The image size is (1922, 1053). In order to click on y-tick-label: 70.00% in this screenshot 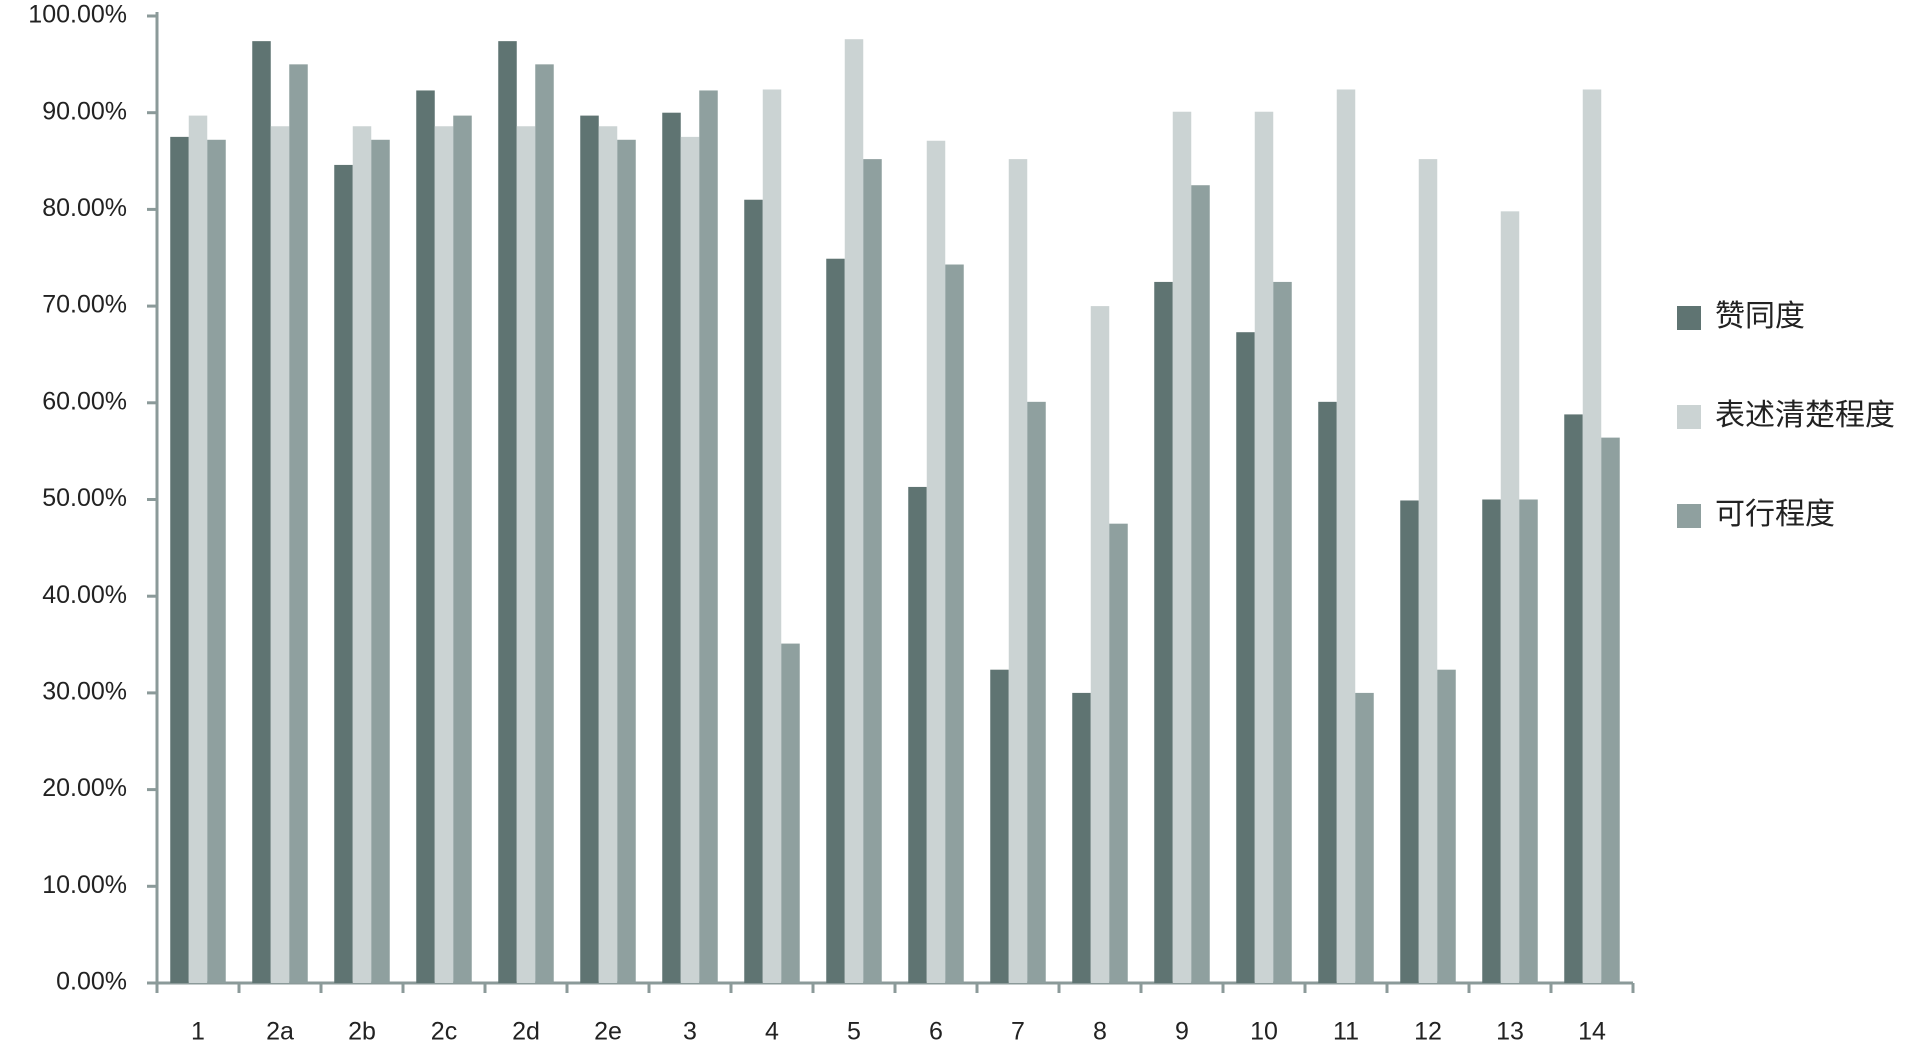, I will do `click(84, 305)`.